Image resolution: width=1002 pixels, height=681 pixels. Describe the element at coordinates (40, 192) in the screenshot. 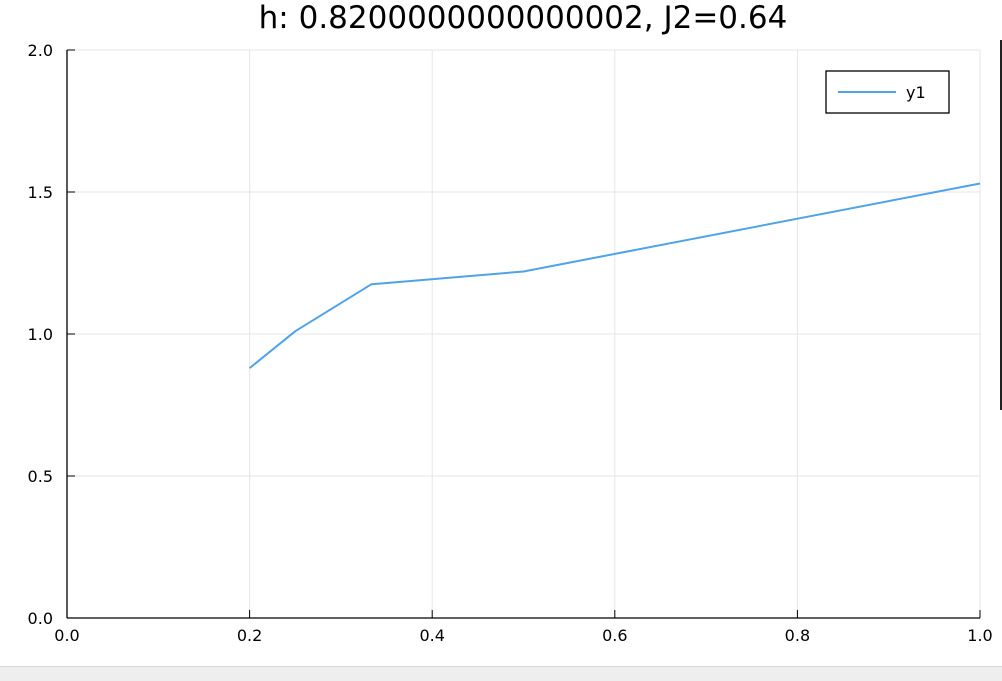

I see `y-tick-label: 1.5` at that location.